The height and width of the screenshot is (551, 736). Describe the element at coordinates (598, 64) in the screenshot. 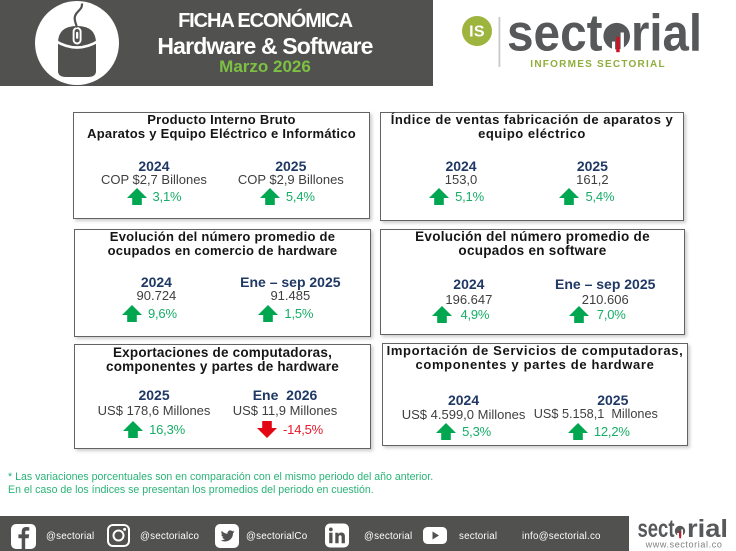

I see `svg-text: INFORMES SECTORIAL` at that location.